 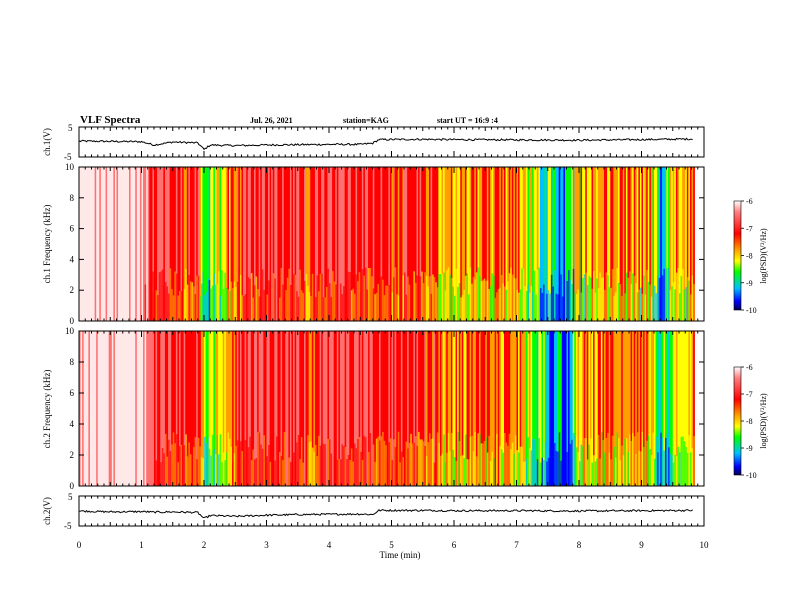 What do you see at coordinates (749, 421) in the screenshot?
I see `ch2-colorbar-ticks: -6-7-8-9-10` at bounding box center [749, 421].